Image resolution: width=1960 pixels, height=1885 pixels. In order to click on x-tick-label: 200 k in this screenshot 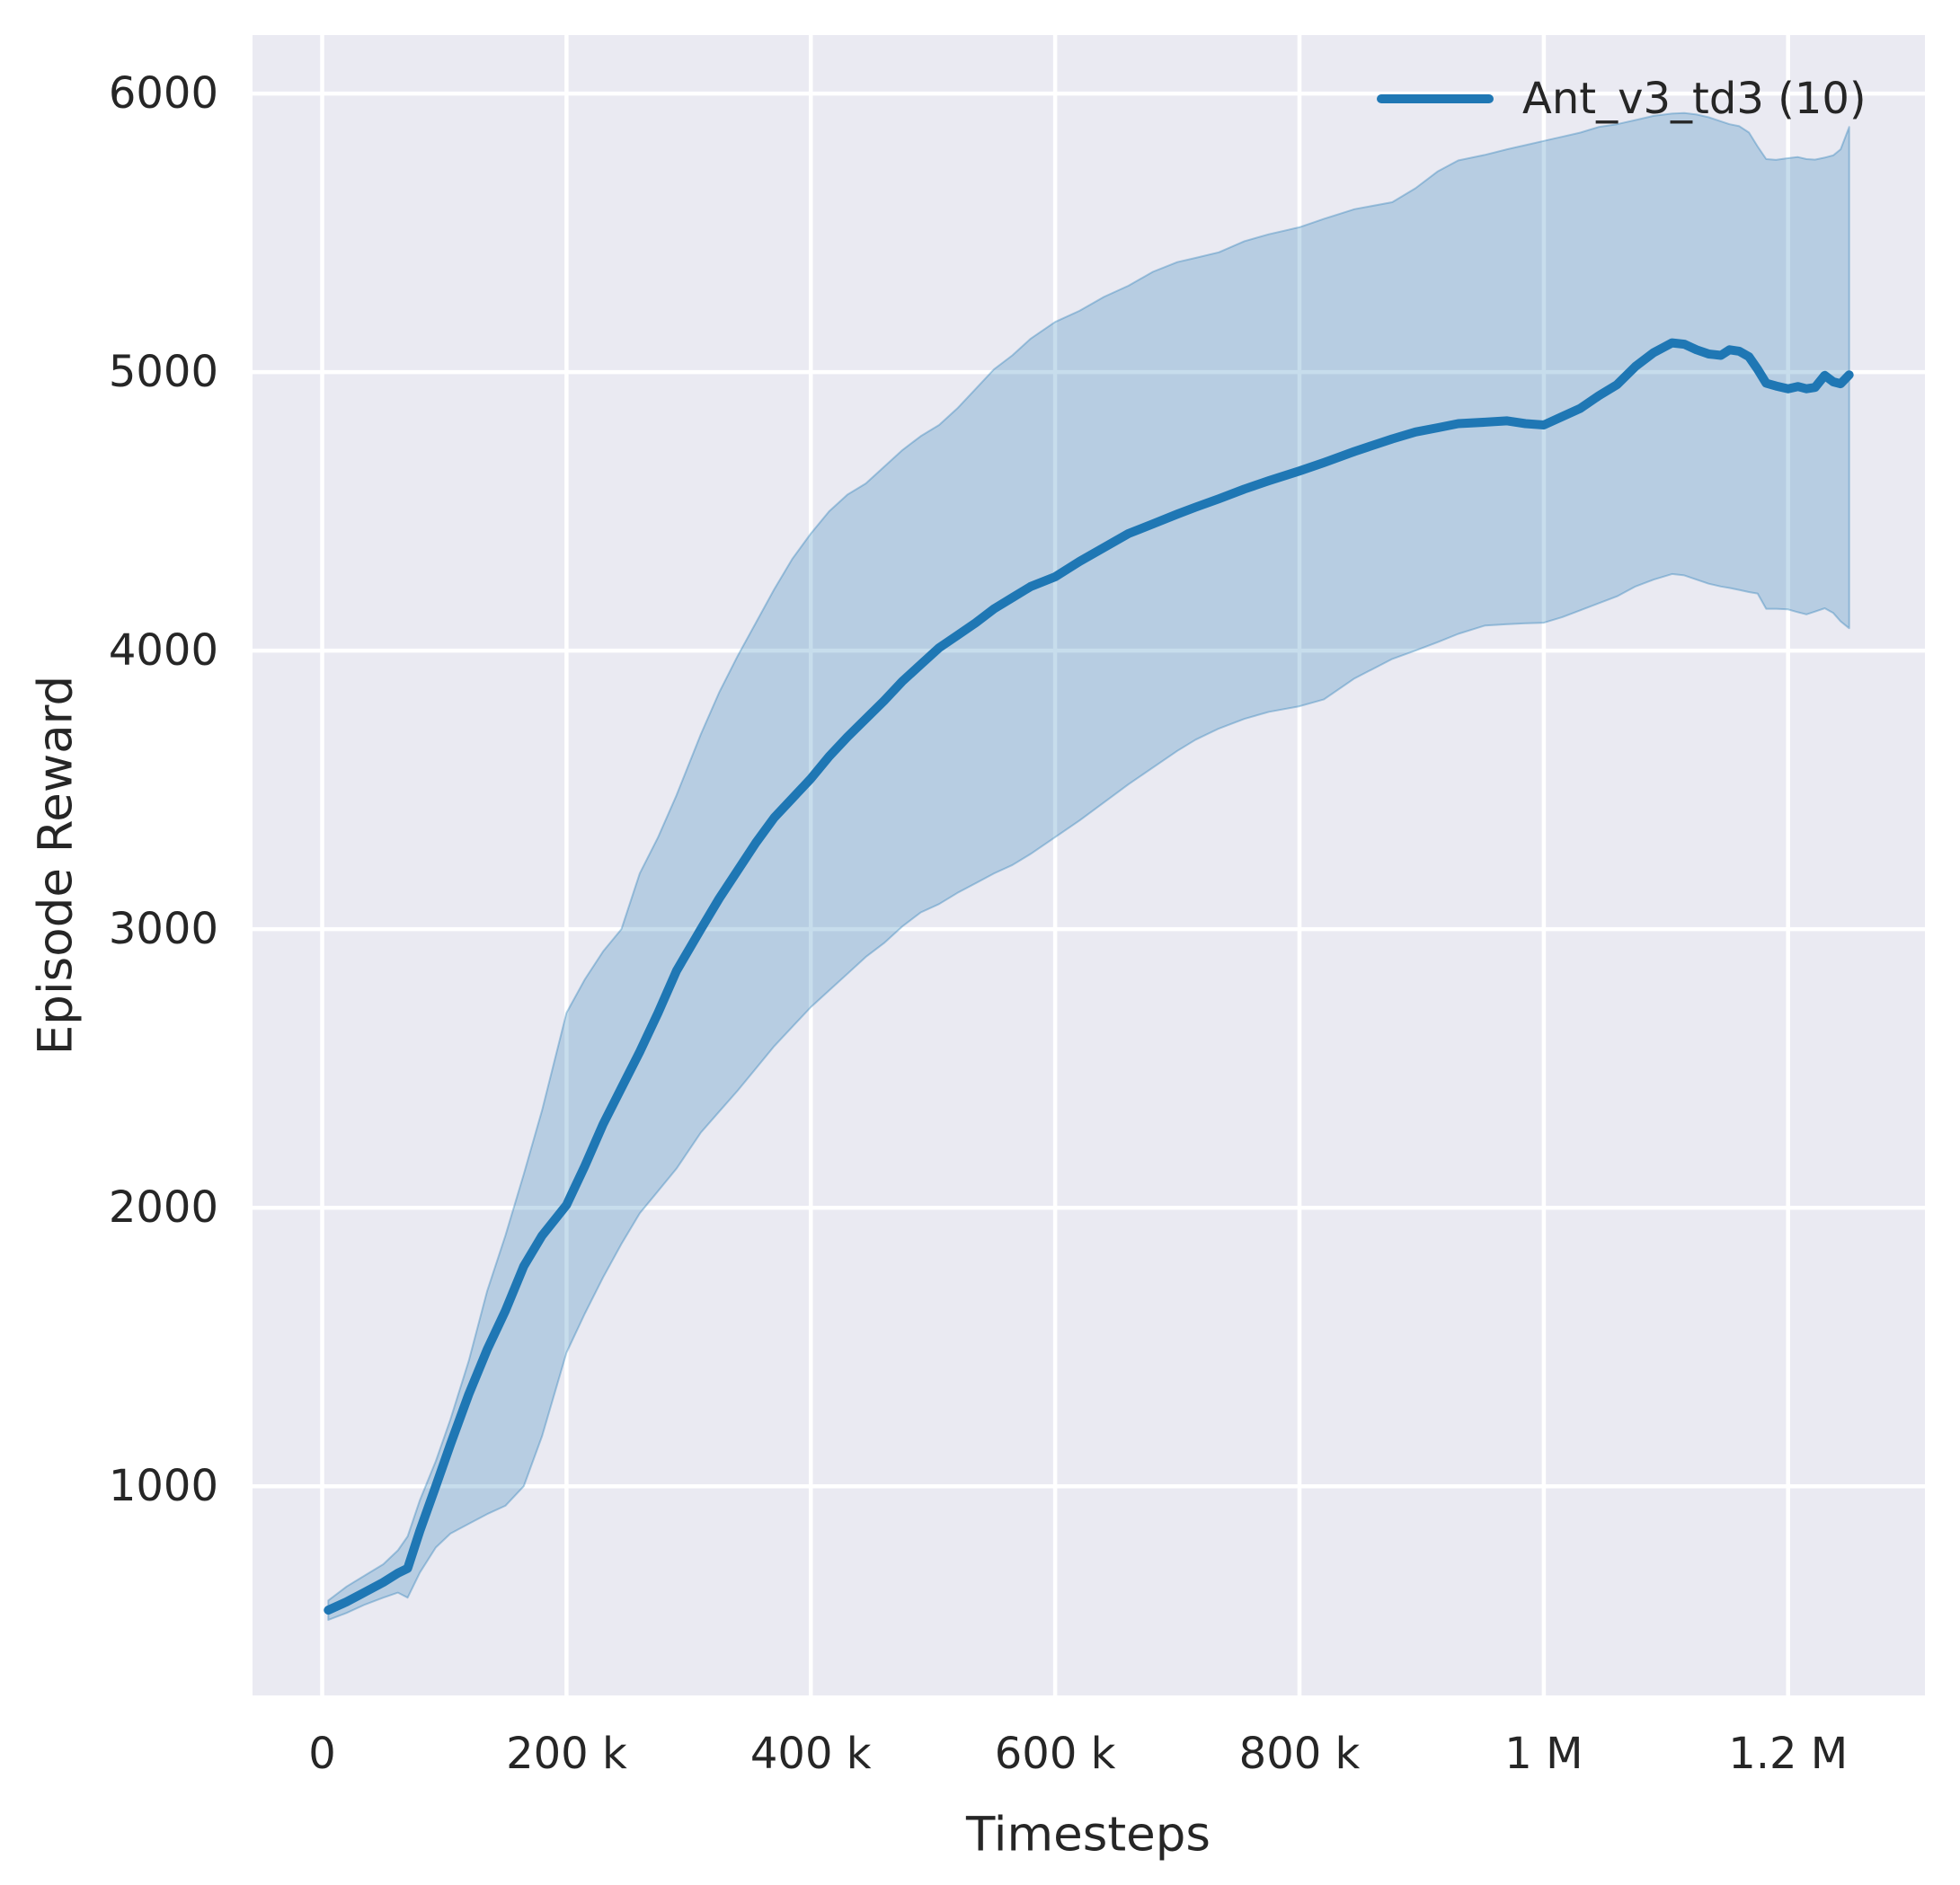, I will do `click(566, 1754)`.